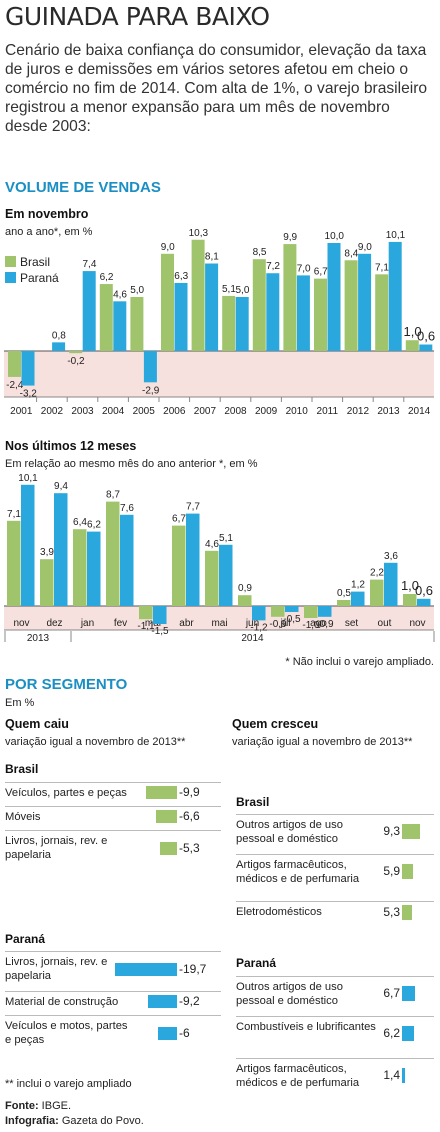 The width and height of the screenshot is (440, 1132). I want to click on chart1-x-tick: 2007, so click(205, 411).